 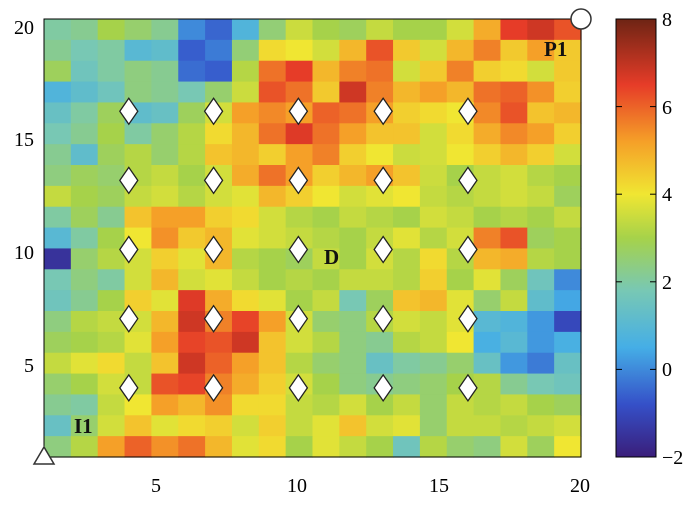 What do you see at coordinates (156, 486) in the screenshot?
I see `x-tick-label: 5` at bounding box center [156, 486].